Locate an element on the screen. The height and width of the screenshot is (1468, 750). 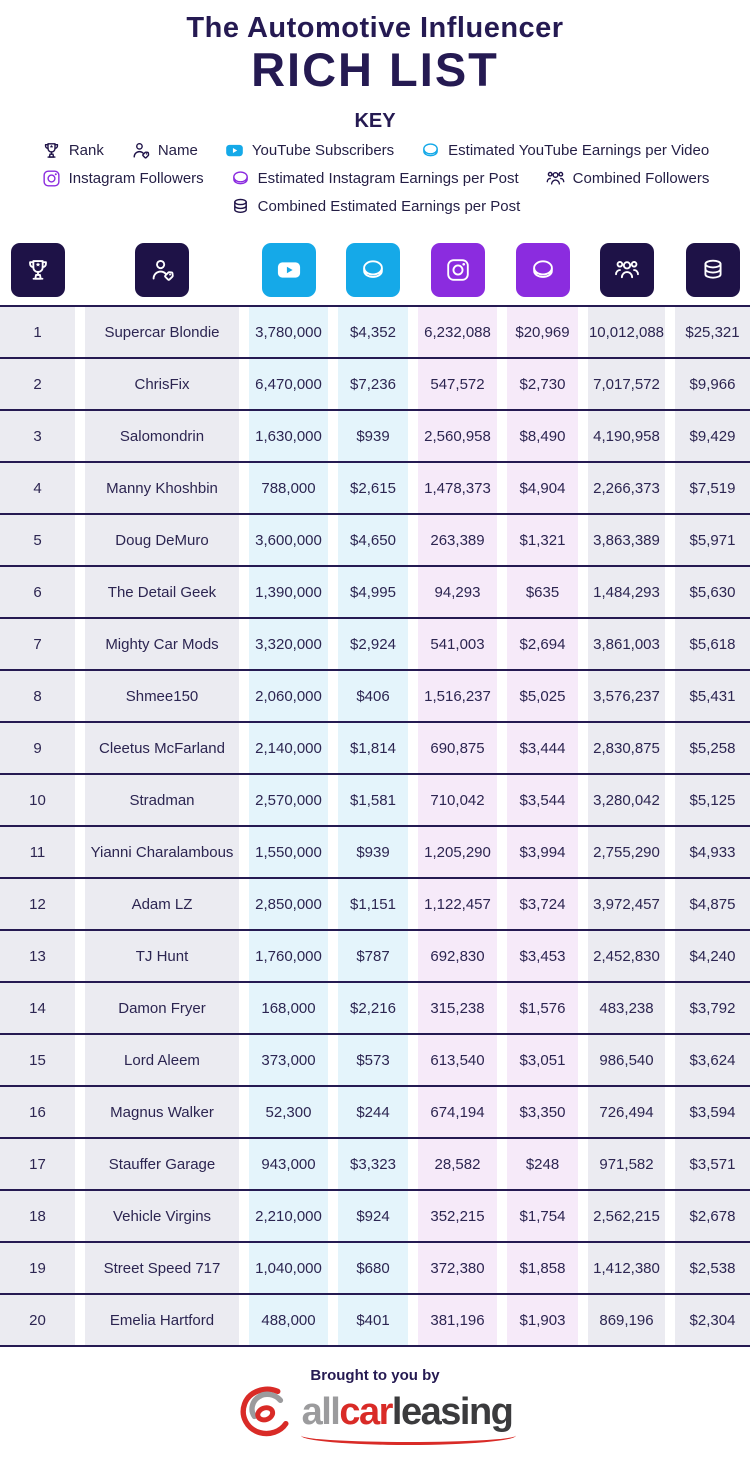
cell-name: The Detail Geek is located at coordinates (162, 592).